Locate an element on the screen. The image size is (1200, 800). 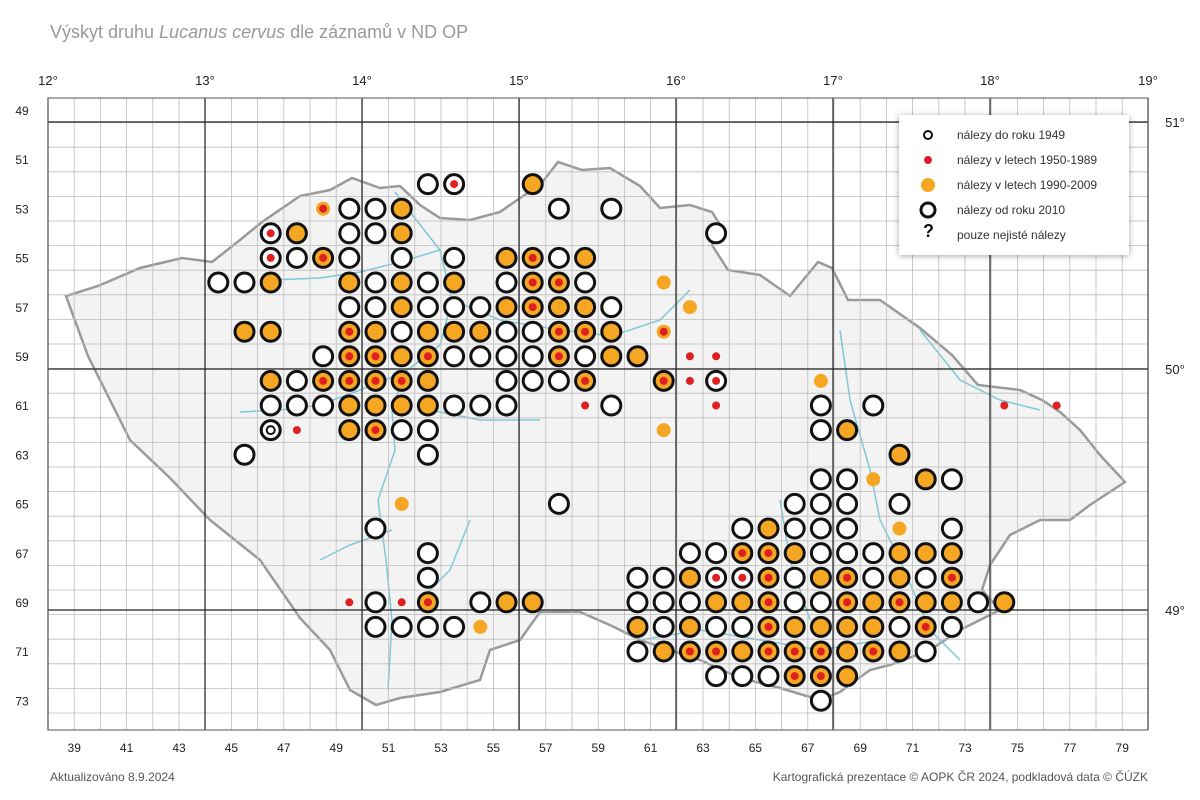
row-label: 61 is located at coordinates (22, 406).